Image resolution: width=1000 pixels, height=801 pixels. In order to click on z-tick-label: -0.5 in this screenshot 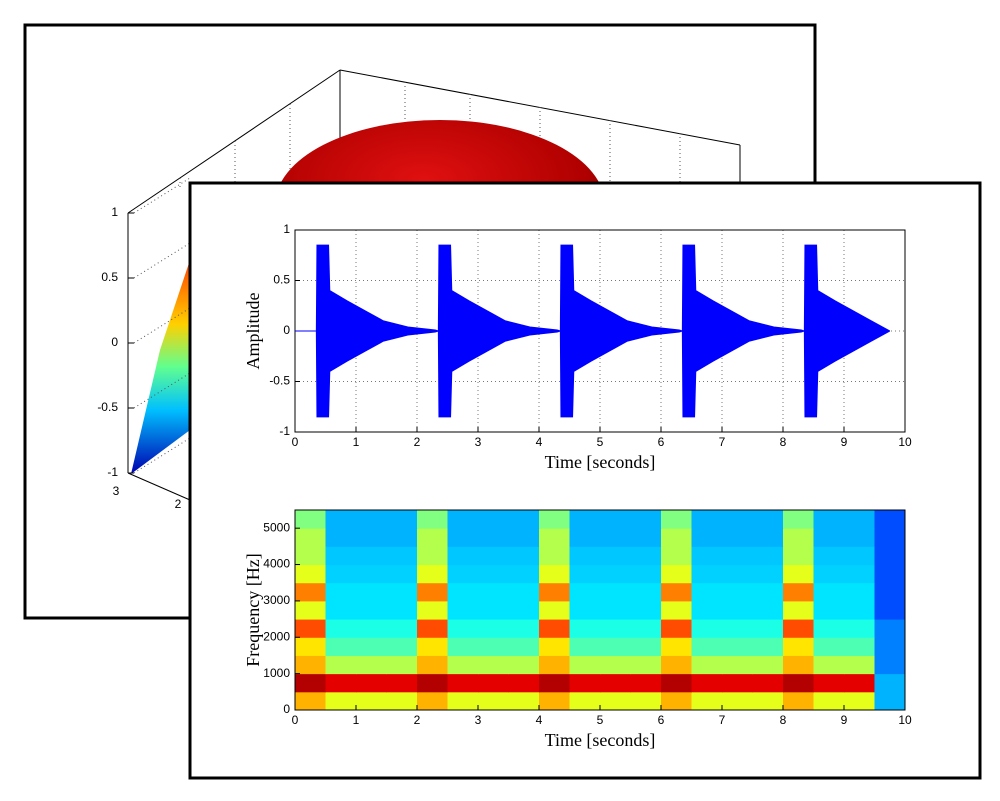, I will do `click(107, 407)`.